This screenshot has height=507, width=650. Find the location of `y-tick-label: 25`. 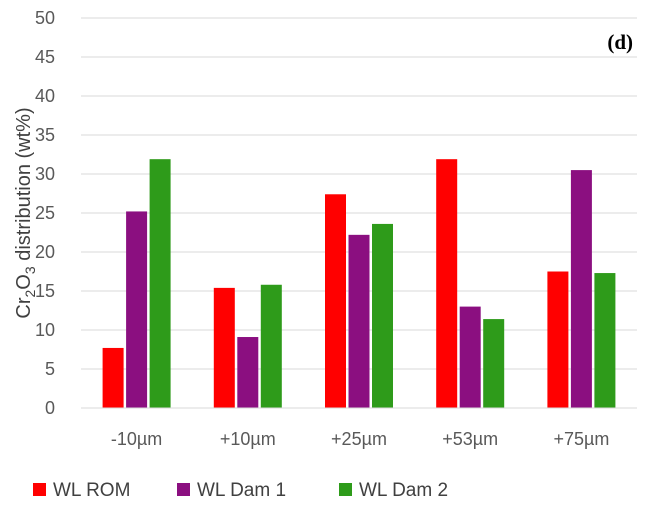

y-tick-label: 25 is located at coordinates (45, 213).